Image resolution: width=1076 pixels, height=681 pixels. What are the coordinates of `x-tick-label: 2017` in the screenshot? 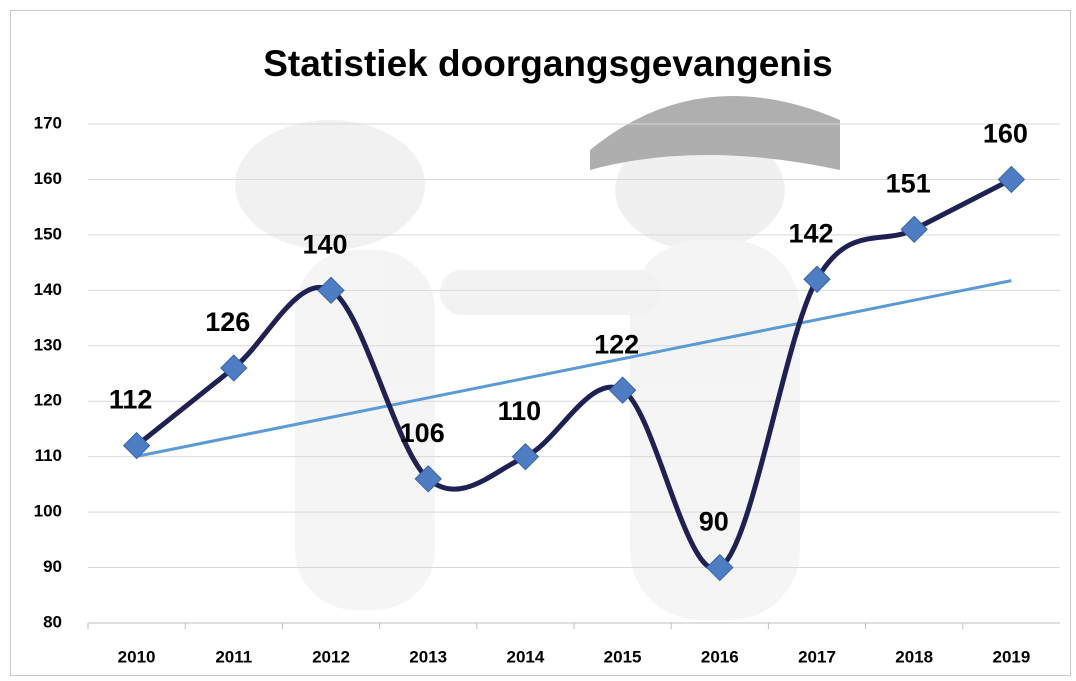 It's located at (817, 656).